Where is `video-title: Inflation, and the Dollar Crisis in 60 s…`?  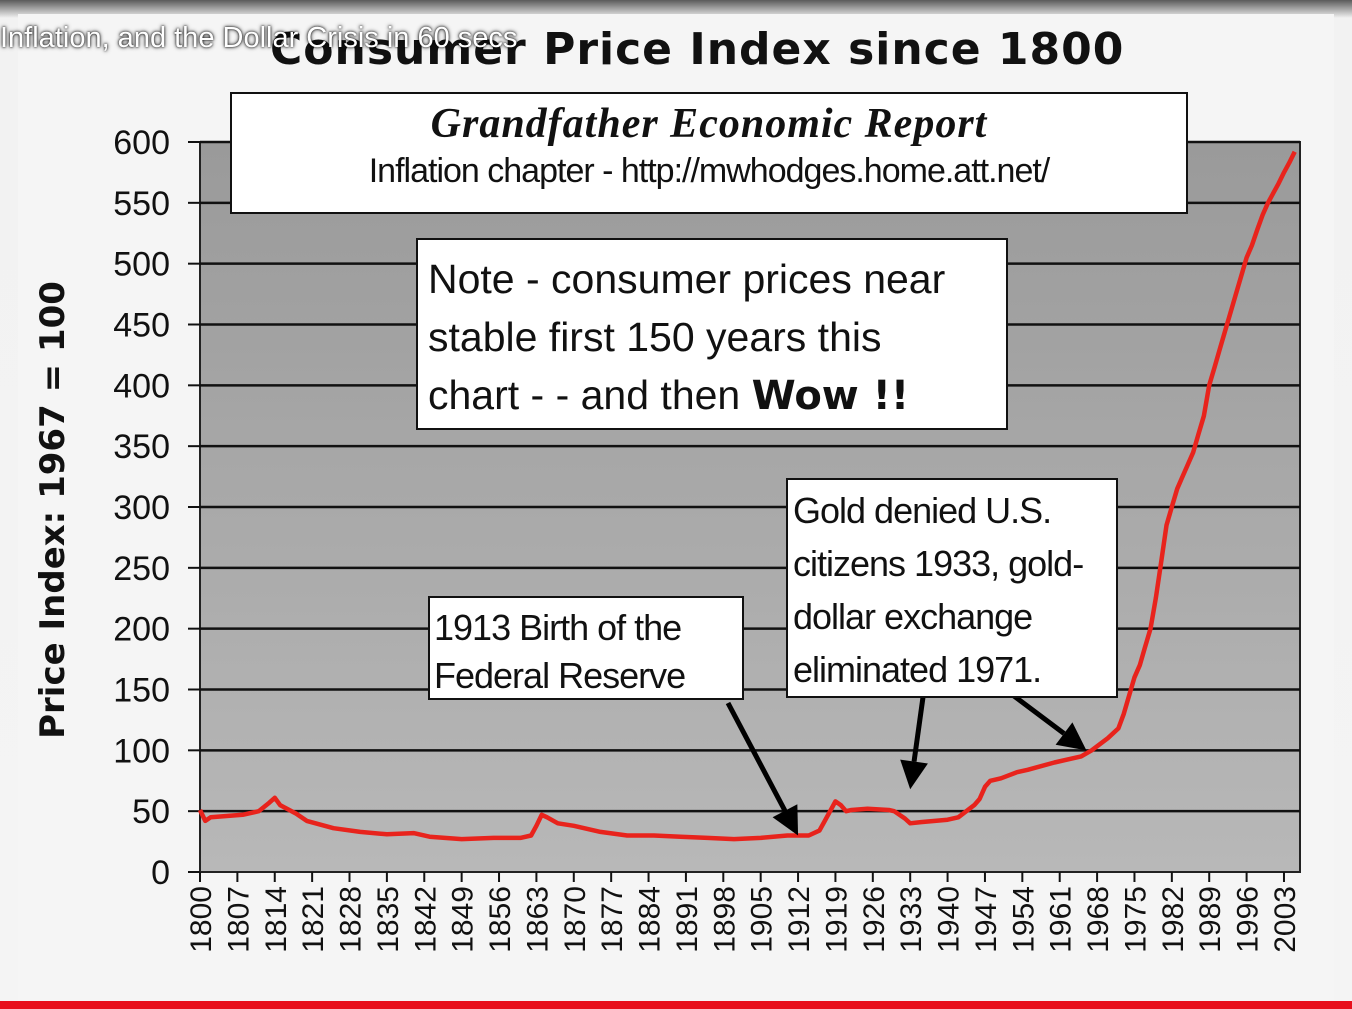
video-title: Inflation, and the Dollar Crisis in 60 s… is located at coordinates (259, 38).